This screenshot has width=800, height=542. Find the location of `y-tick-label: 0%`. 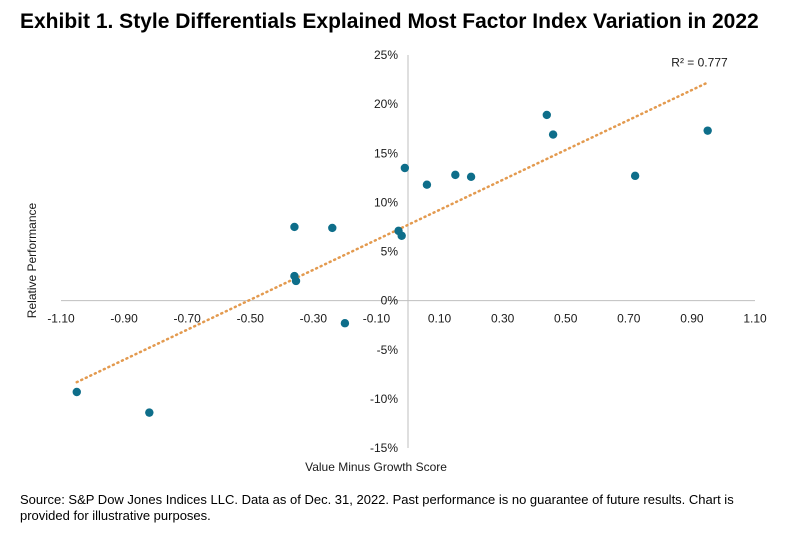

y-tick-label: 0% is located at coordinates (390, 301).